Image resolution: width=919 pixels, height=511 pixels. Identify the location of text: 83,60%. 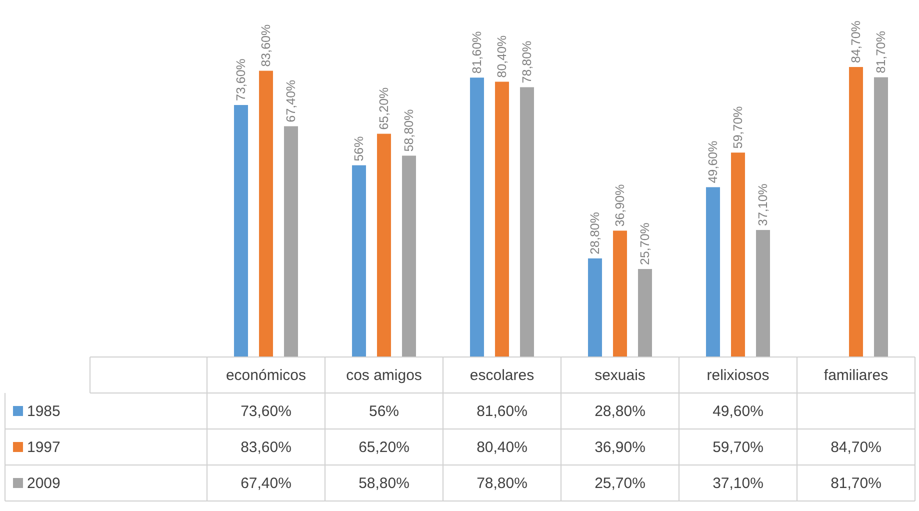
(266, 45).